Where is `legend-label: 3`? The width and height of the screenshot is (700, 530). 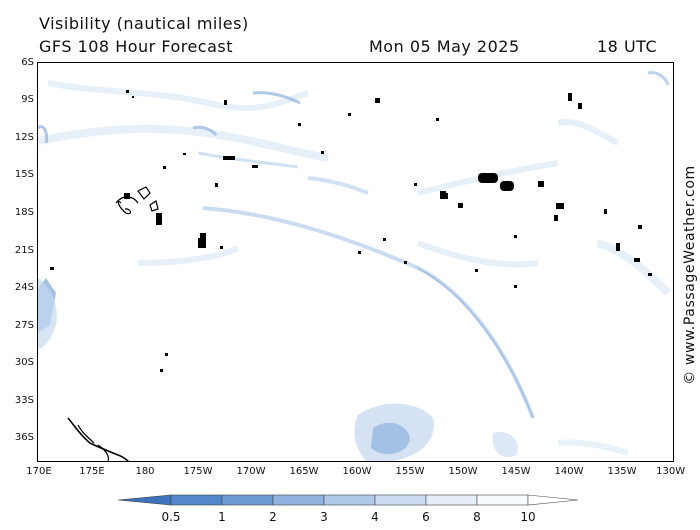 legend-label: 3 is located at coordinates (324, 517).